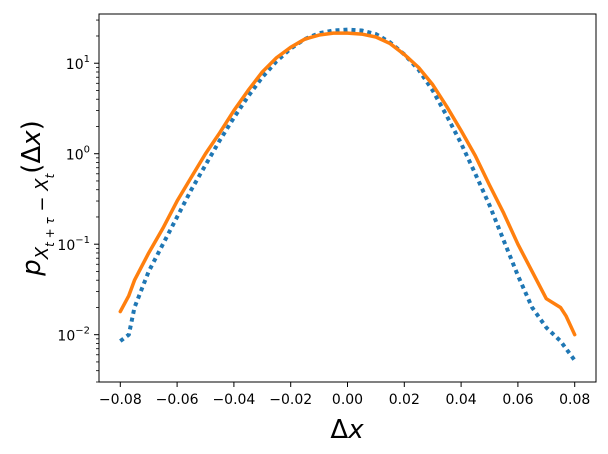 The height and width of the screenshot is (454, 608). Describe the element at coordinates (50, 232) in the screenshot. I see `y-axis-label-part: t + τ` at that location.